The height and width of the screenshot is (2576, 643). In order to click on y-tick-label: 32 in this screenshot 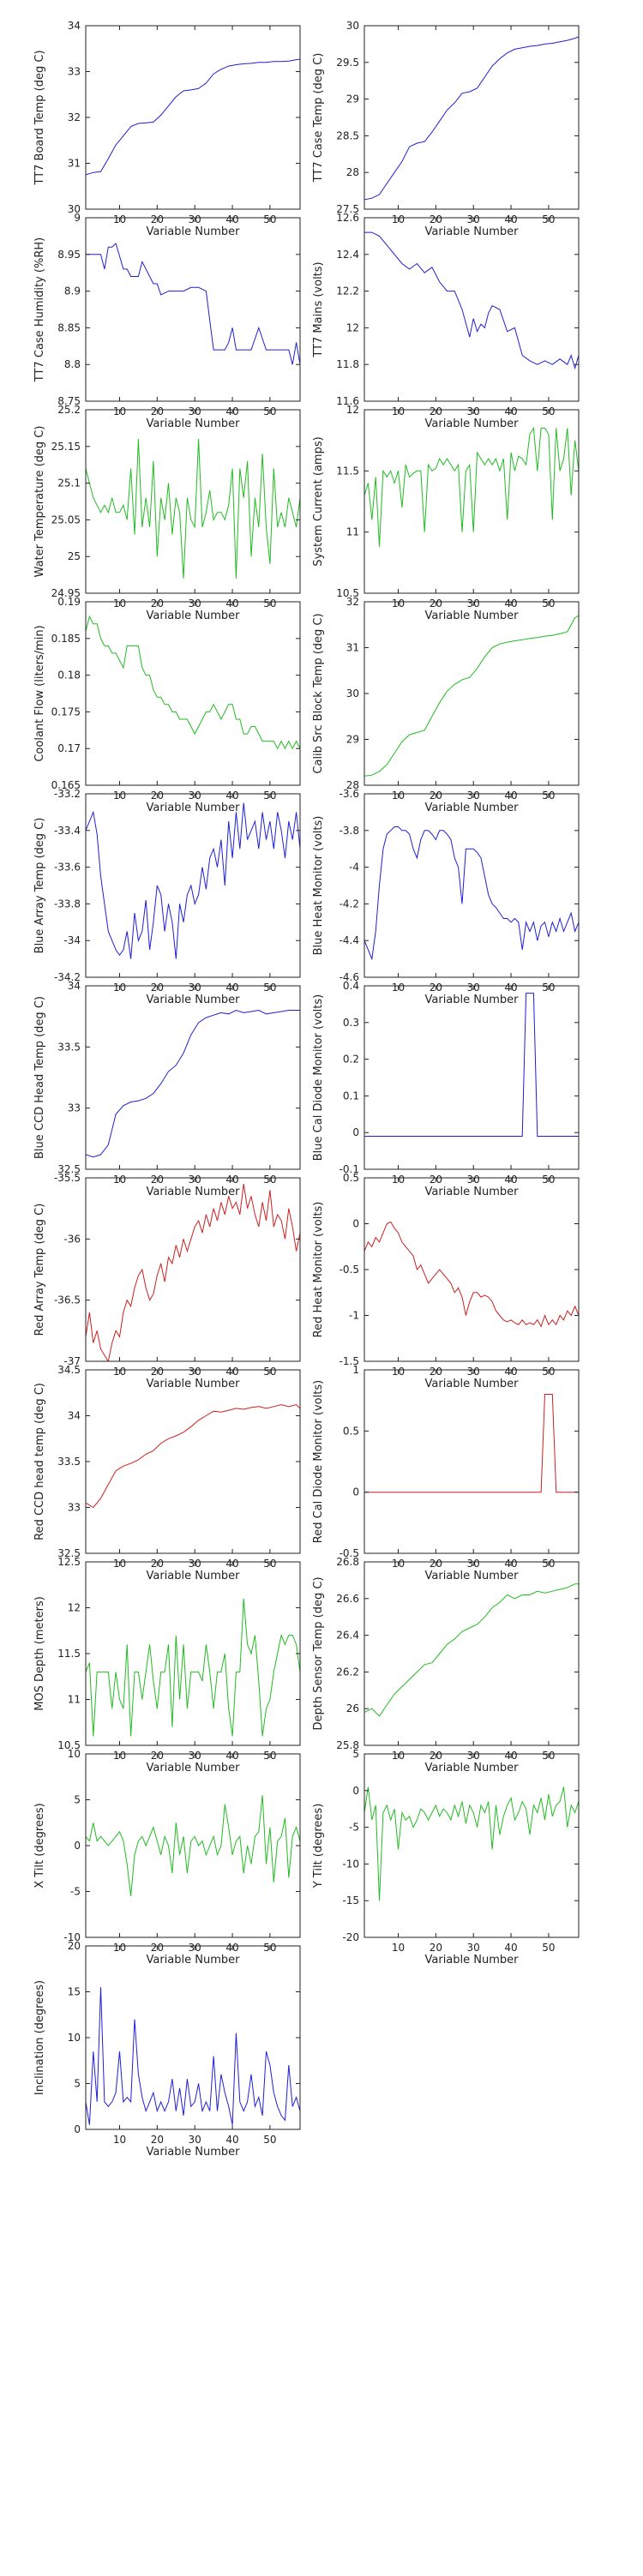, I will do `click(74, 117)`.